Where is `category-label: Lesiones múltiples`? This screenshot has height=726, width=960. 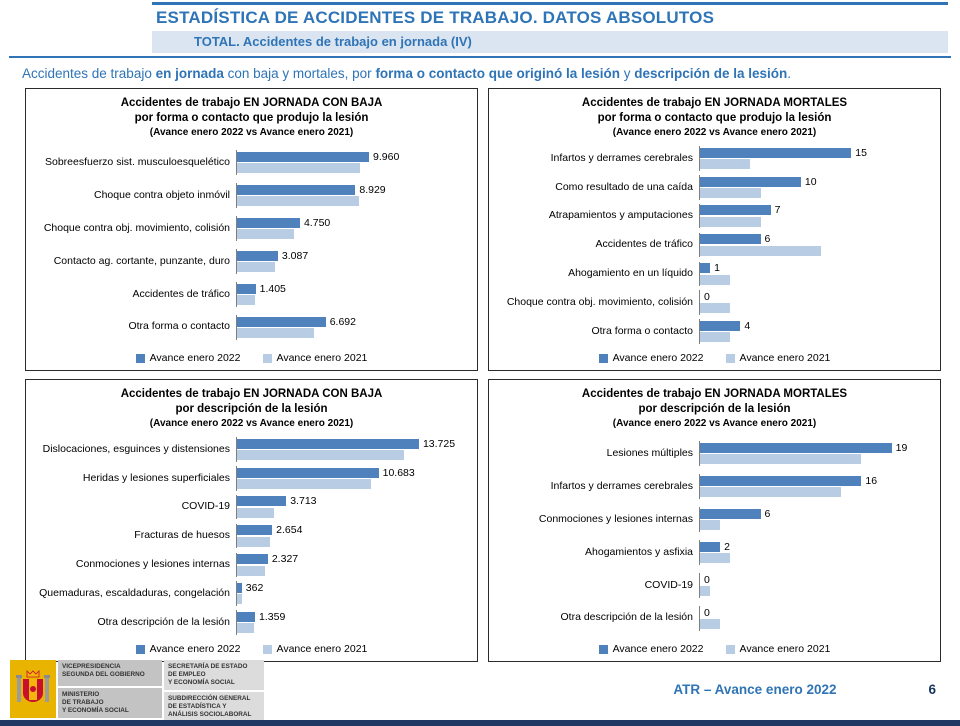
category-label: Lesiones múltiples is located at coordinates (649, 452).